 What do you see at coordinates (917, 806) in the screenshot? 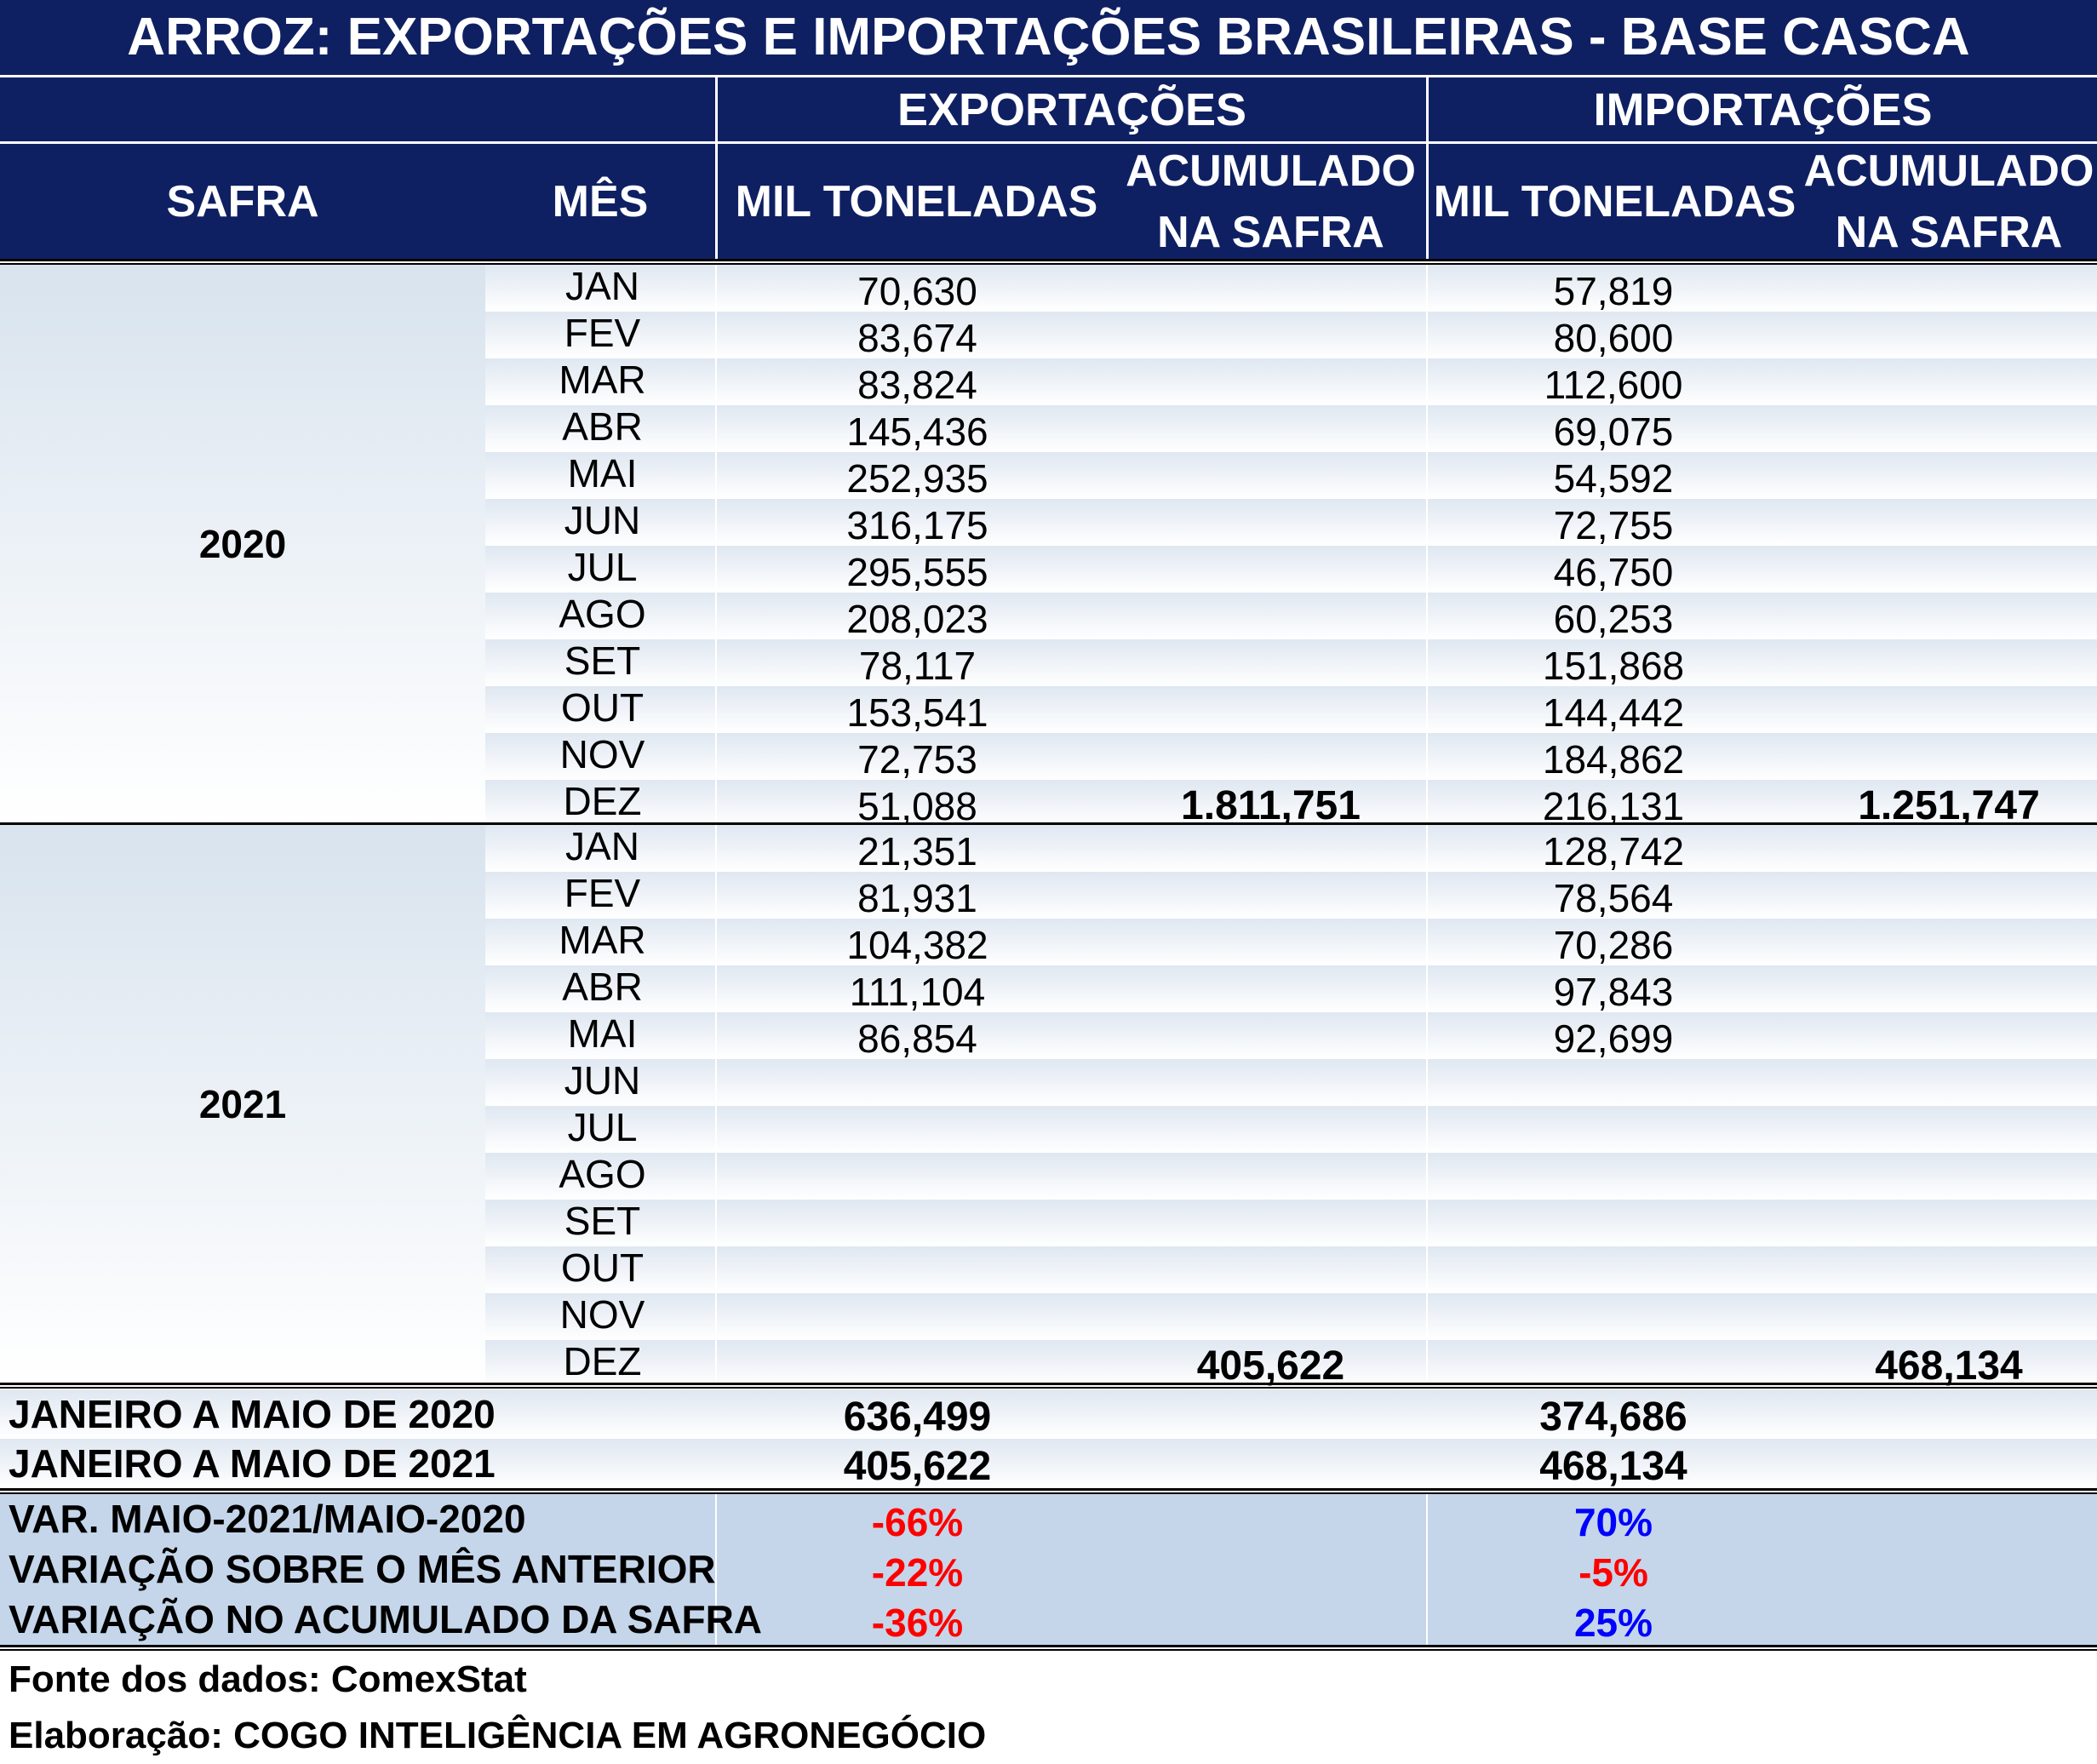
I see `exports-value-cell: 51,088` at bounding box center [917, 806].